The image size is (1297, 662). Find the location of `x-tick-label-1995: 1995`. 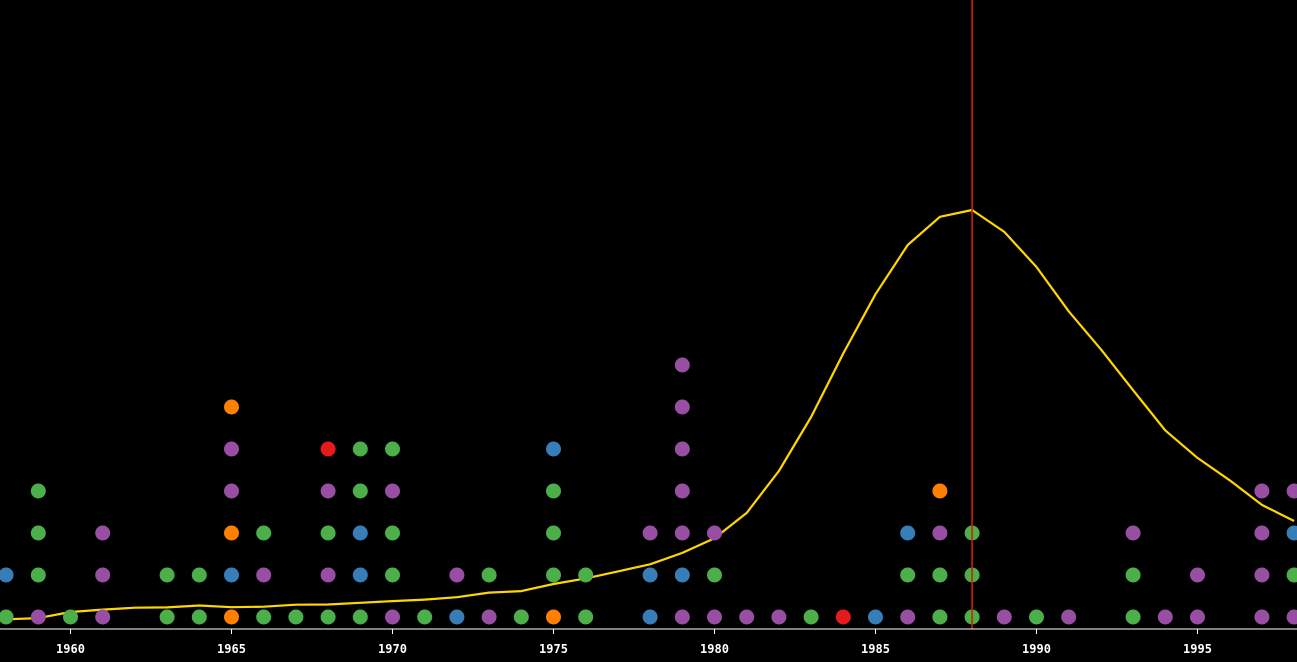

x-tick-label-1995: 1995 is located at coordinates (1197, 649).